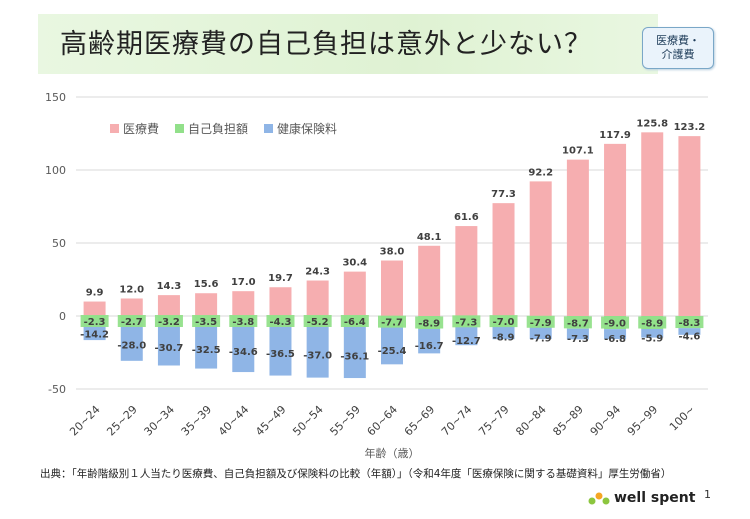  What do you see at coordinates (682, 418) in the screenshot?
I see `x-tick-label: 100~` at bounding box center [682, 418].